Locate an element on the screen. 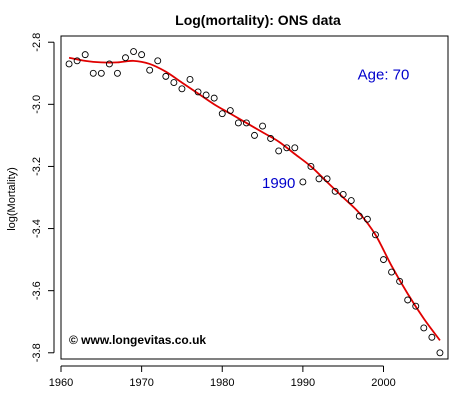 The width and height of the screenshot is (470, 400). y-tick-label: -3.2 is located at coordinates (37, 166).